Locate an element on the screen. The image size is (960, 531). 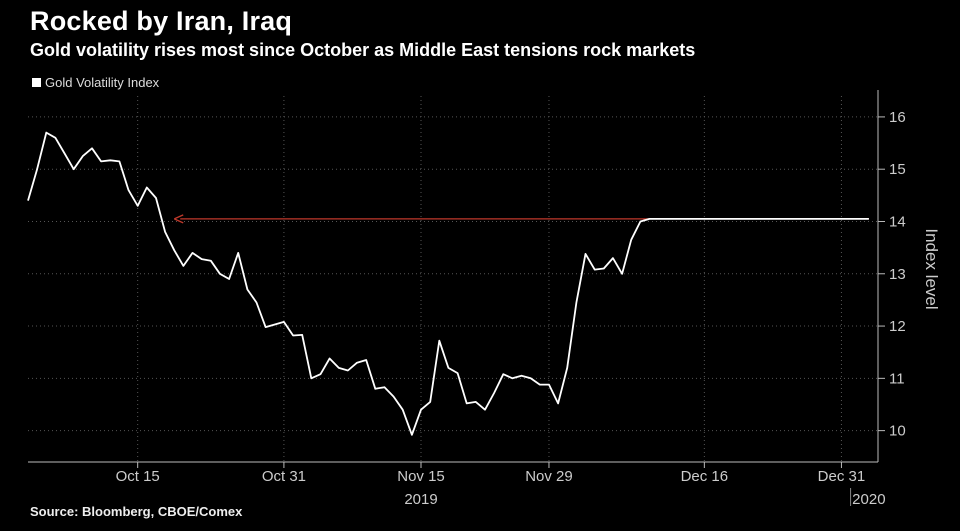
legend: Gold Volatility Index is located at coordinates (95, 82).